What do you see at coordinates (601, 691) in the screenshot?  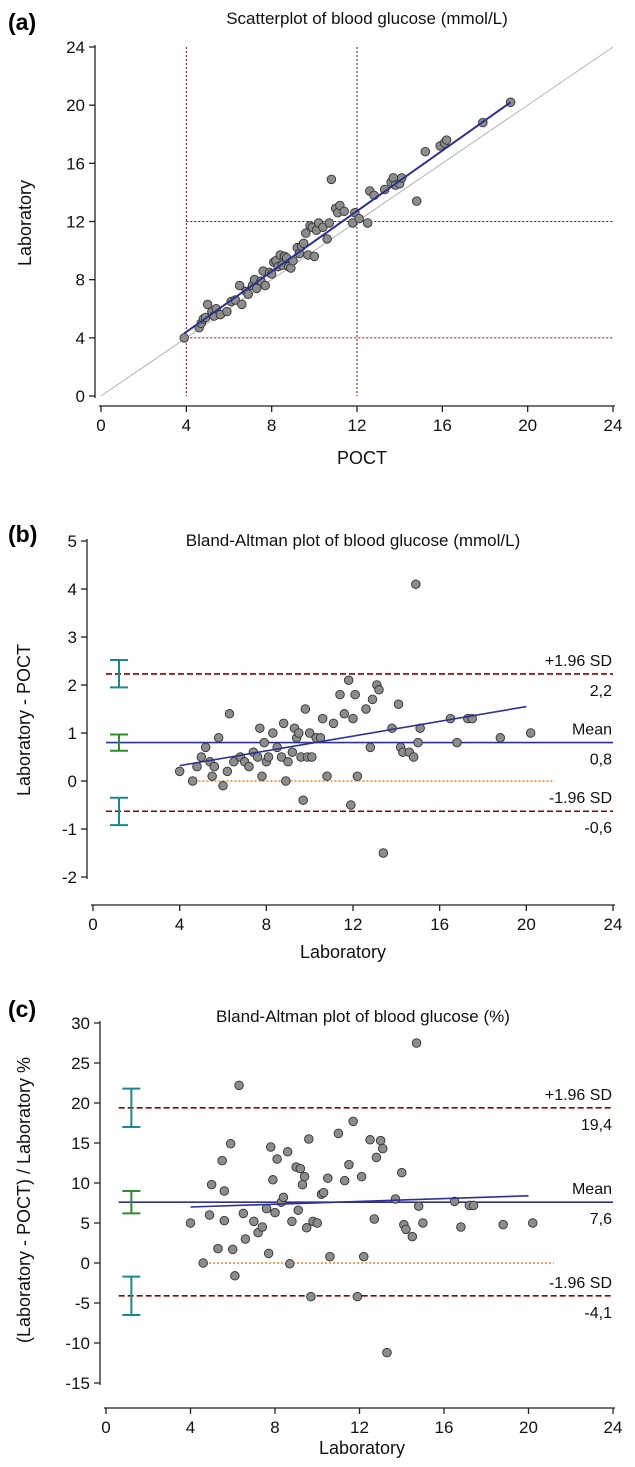 I see `upper-loa-value: 2,2` at bounding box center [601, 691].